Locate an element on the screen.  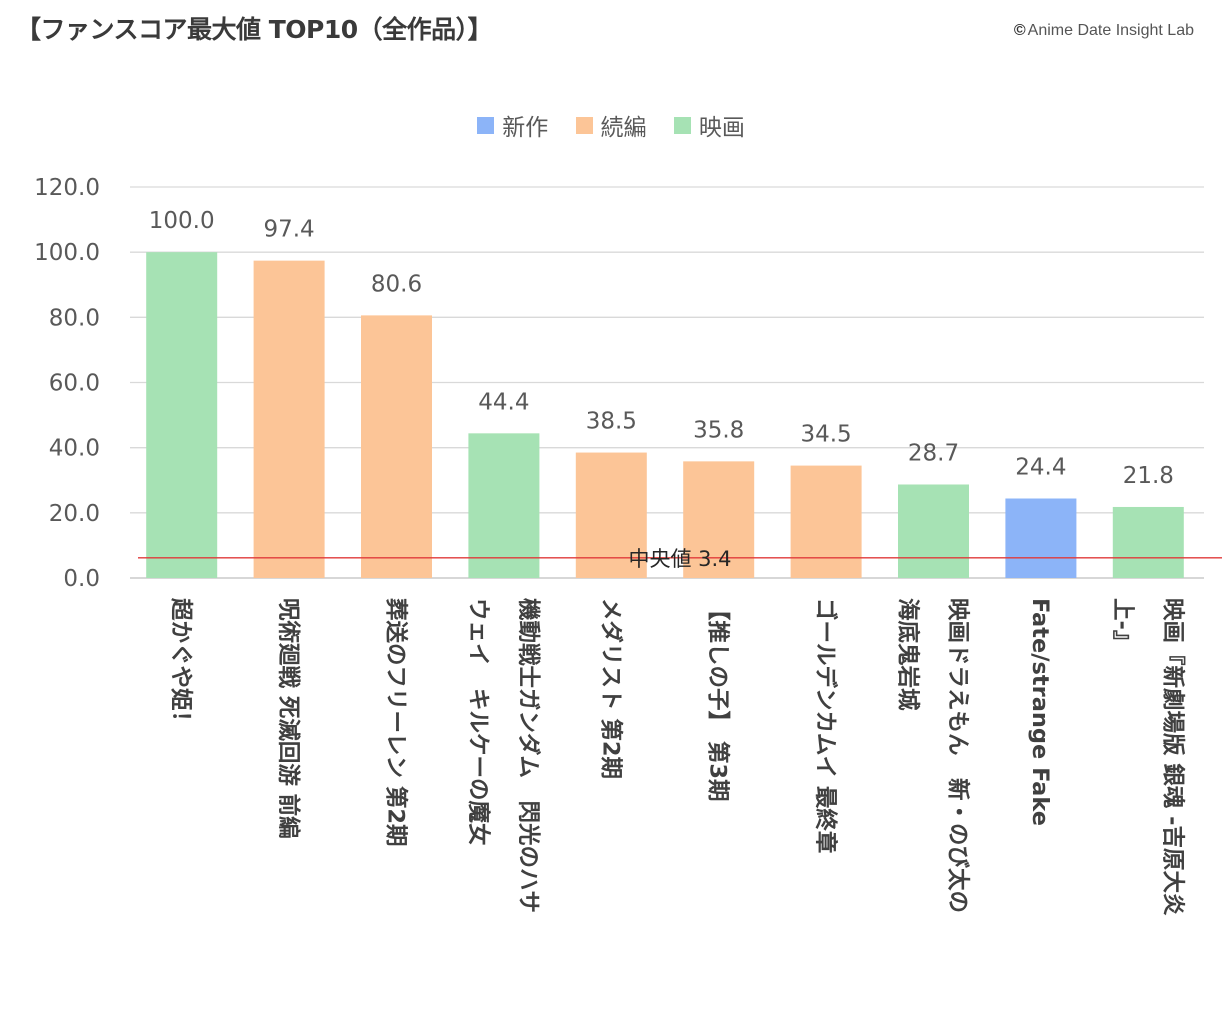
x-tick-label: Fate/strange Fake is located at coordinates (1040, 712).